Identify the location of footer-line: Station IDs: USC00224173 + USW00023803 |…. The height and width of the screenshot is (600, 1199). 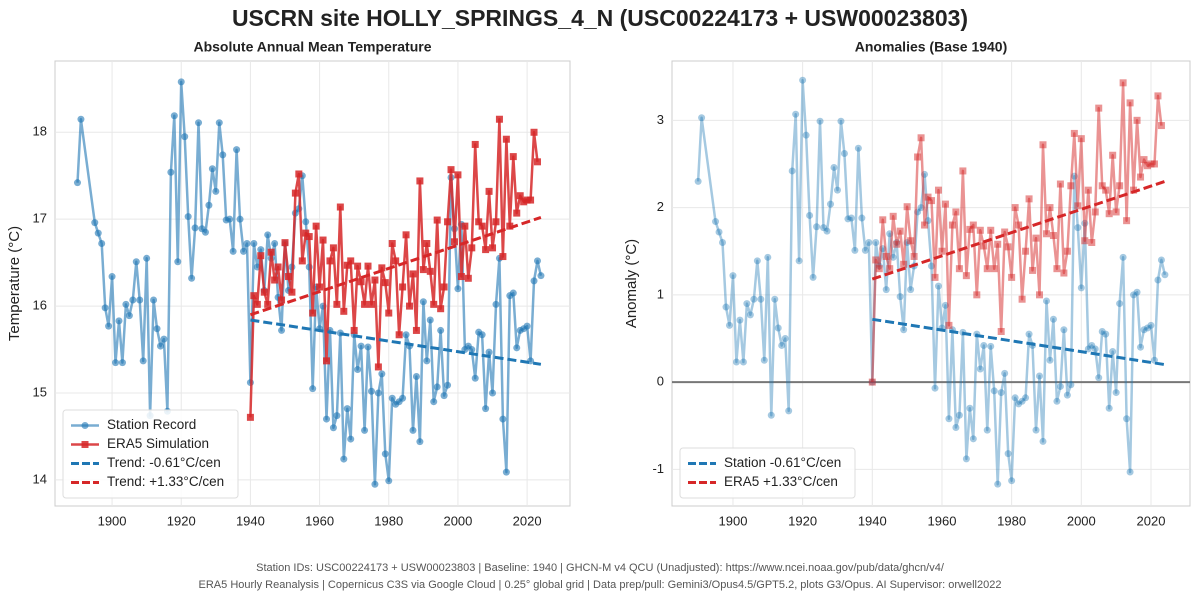
(600, 568).